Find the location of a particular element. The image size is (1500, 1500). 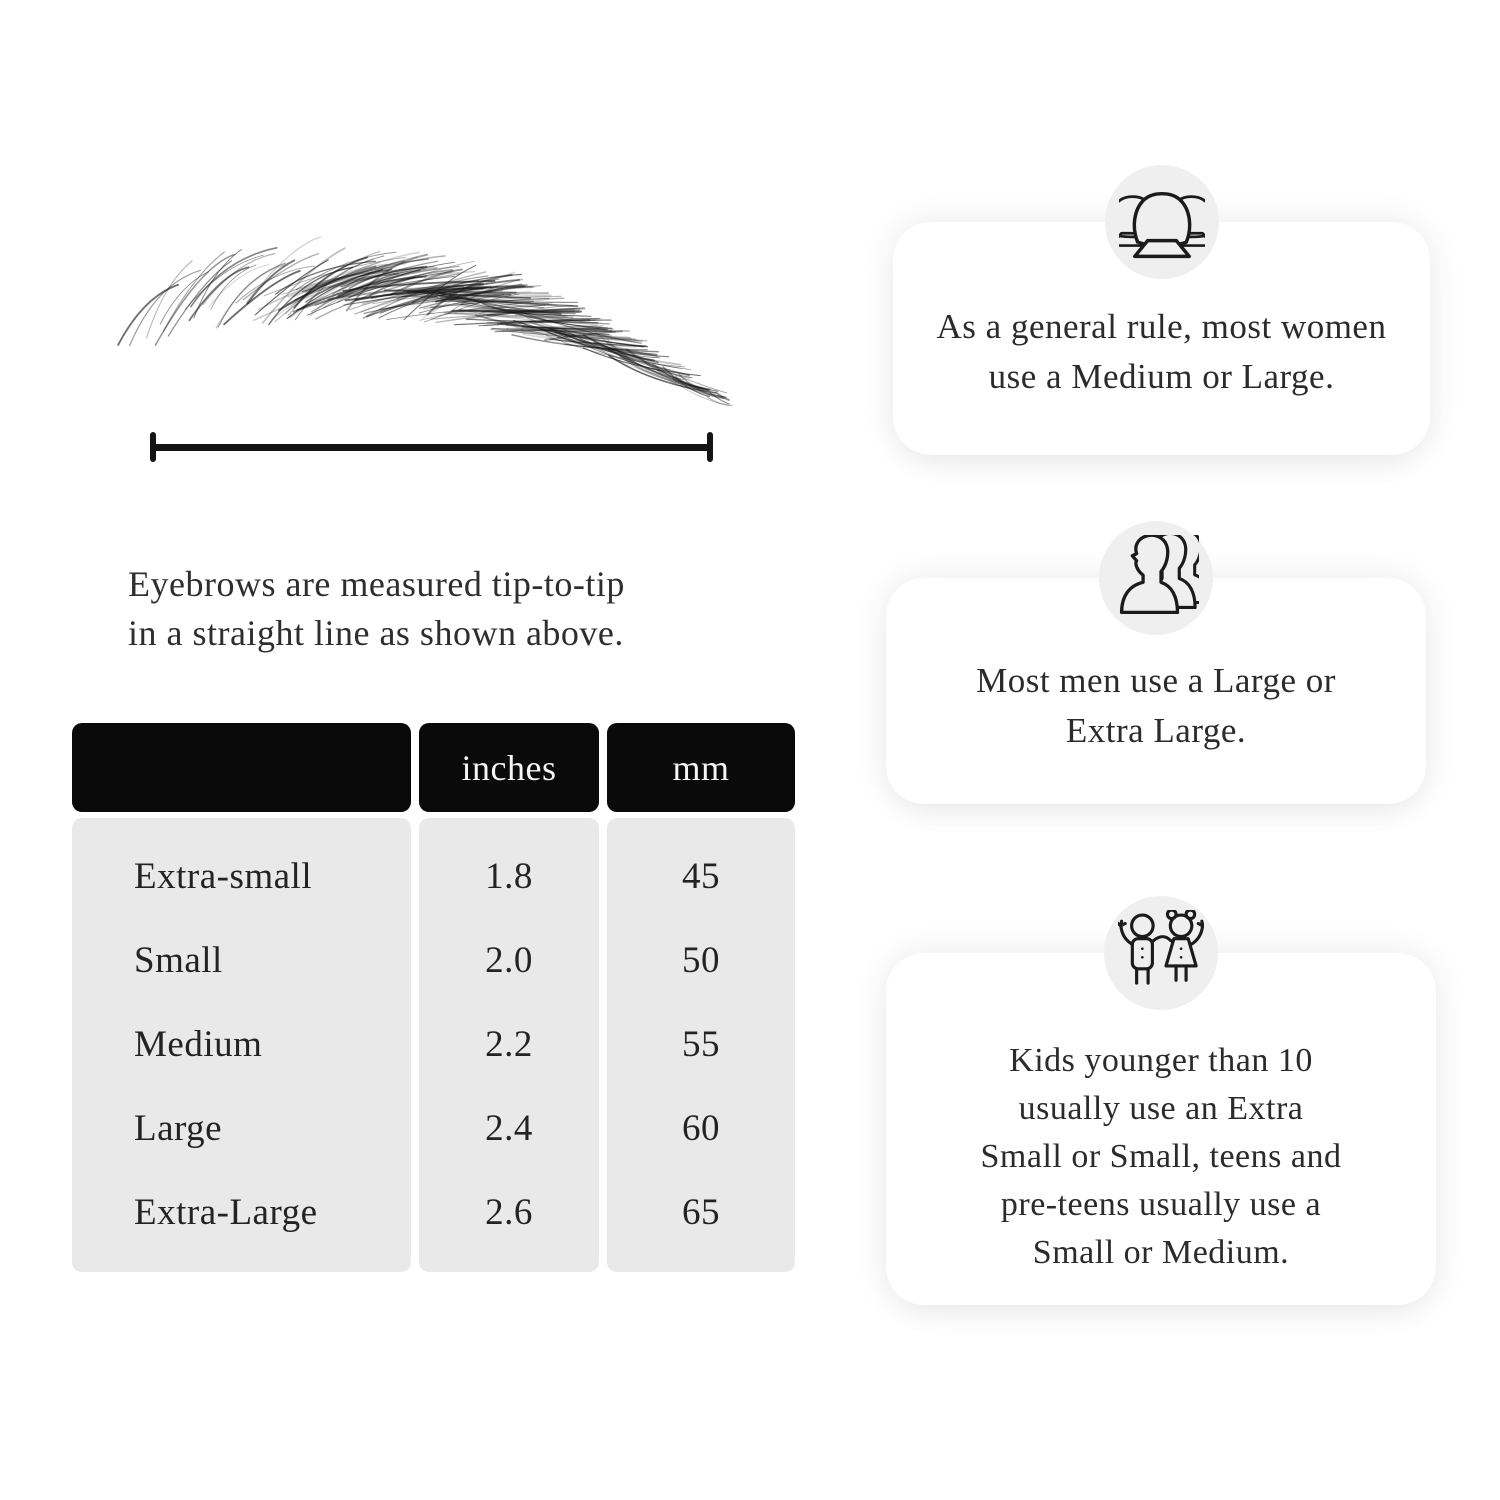

size-table-header-row: inches mm is located at coordinates (433, 767).